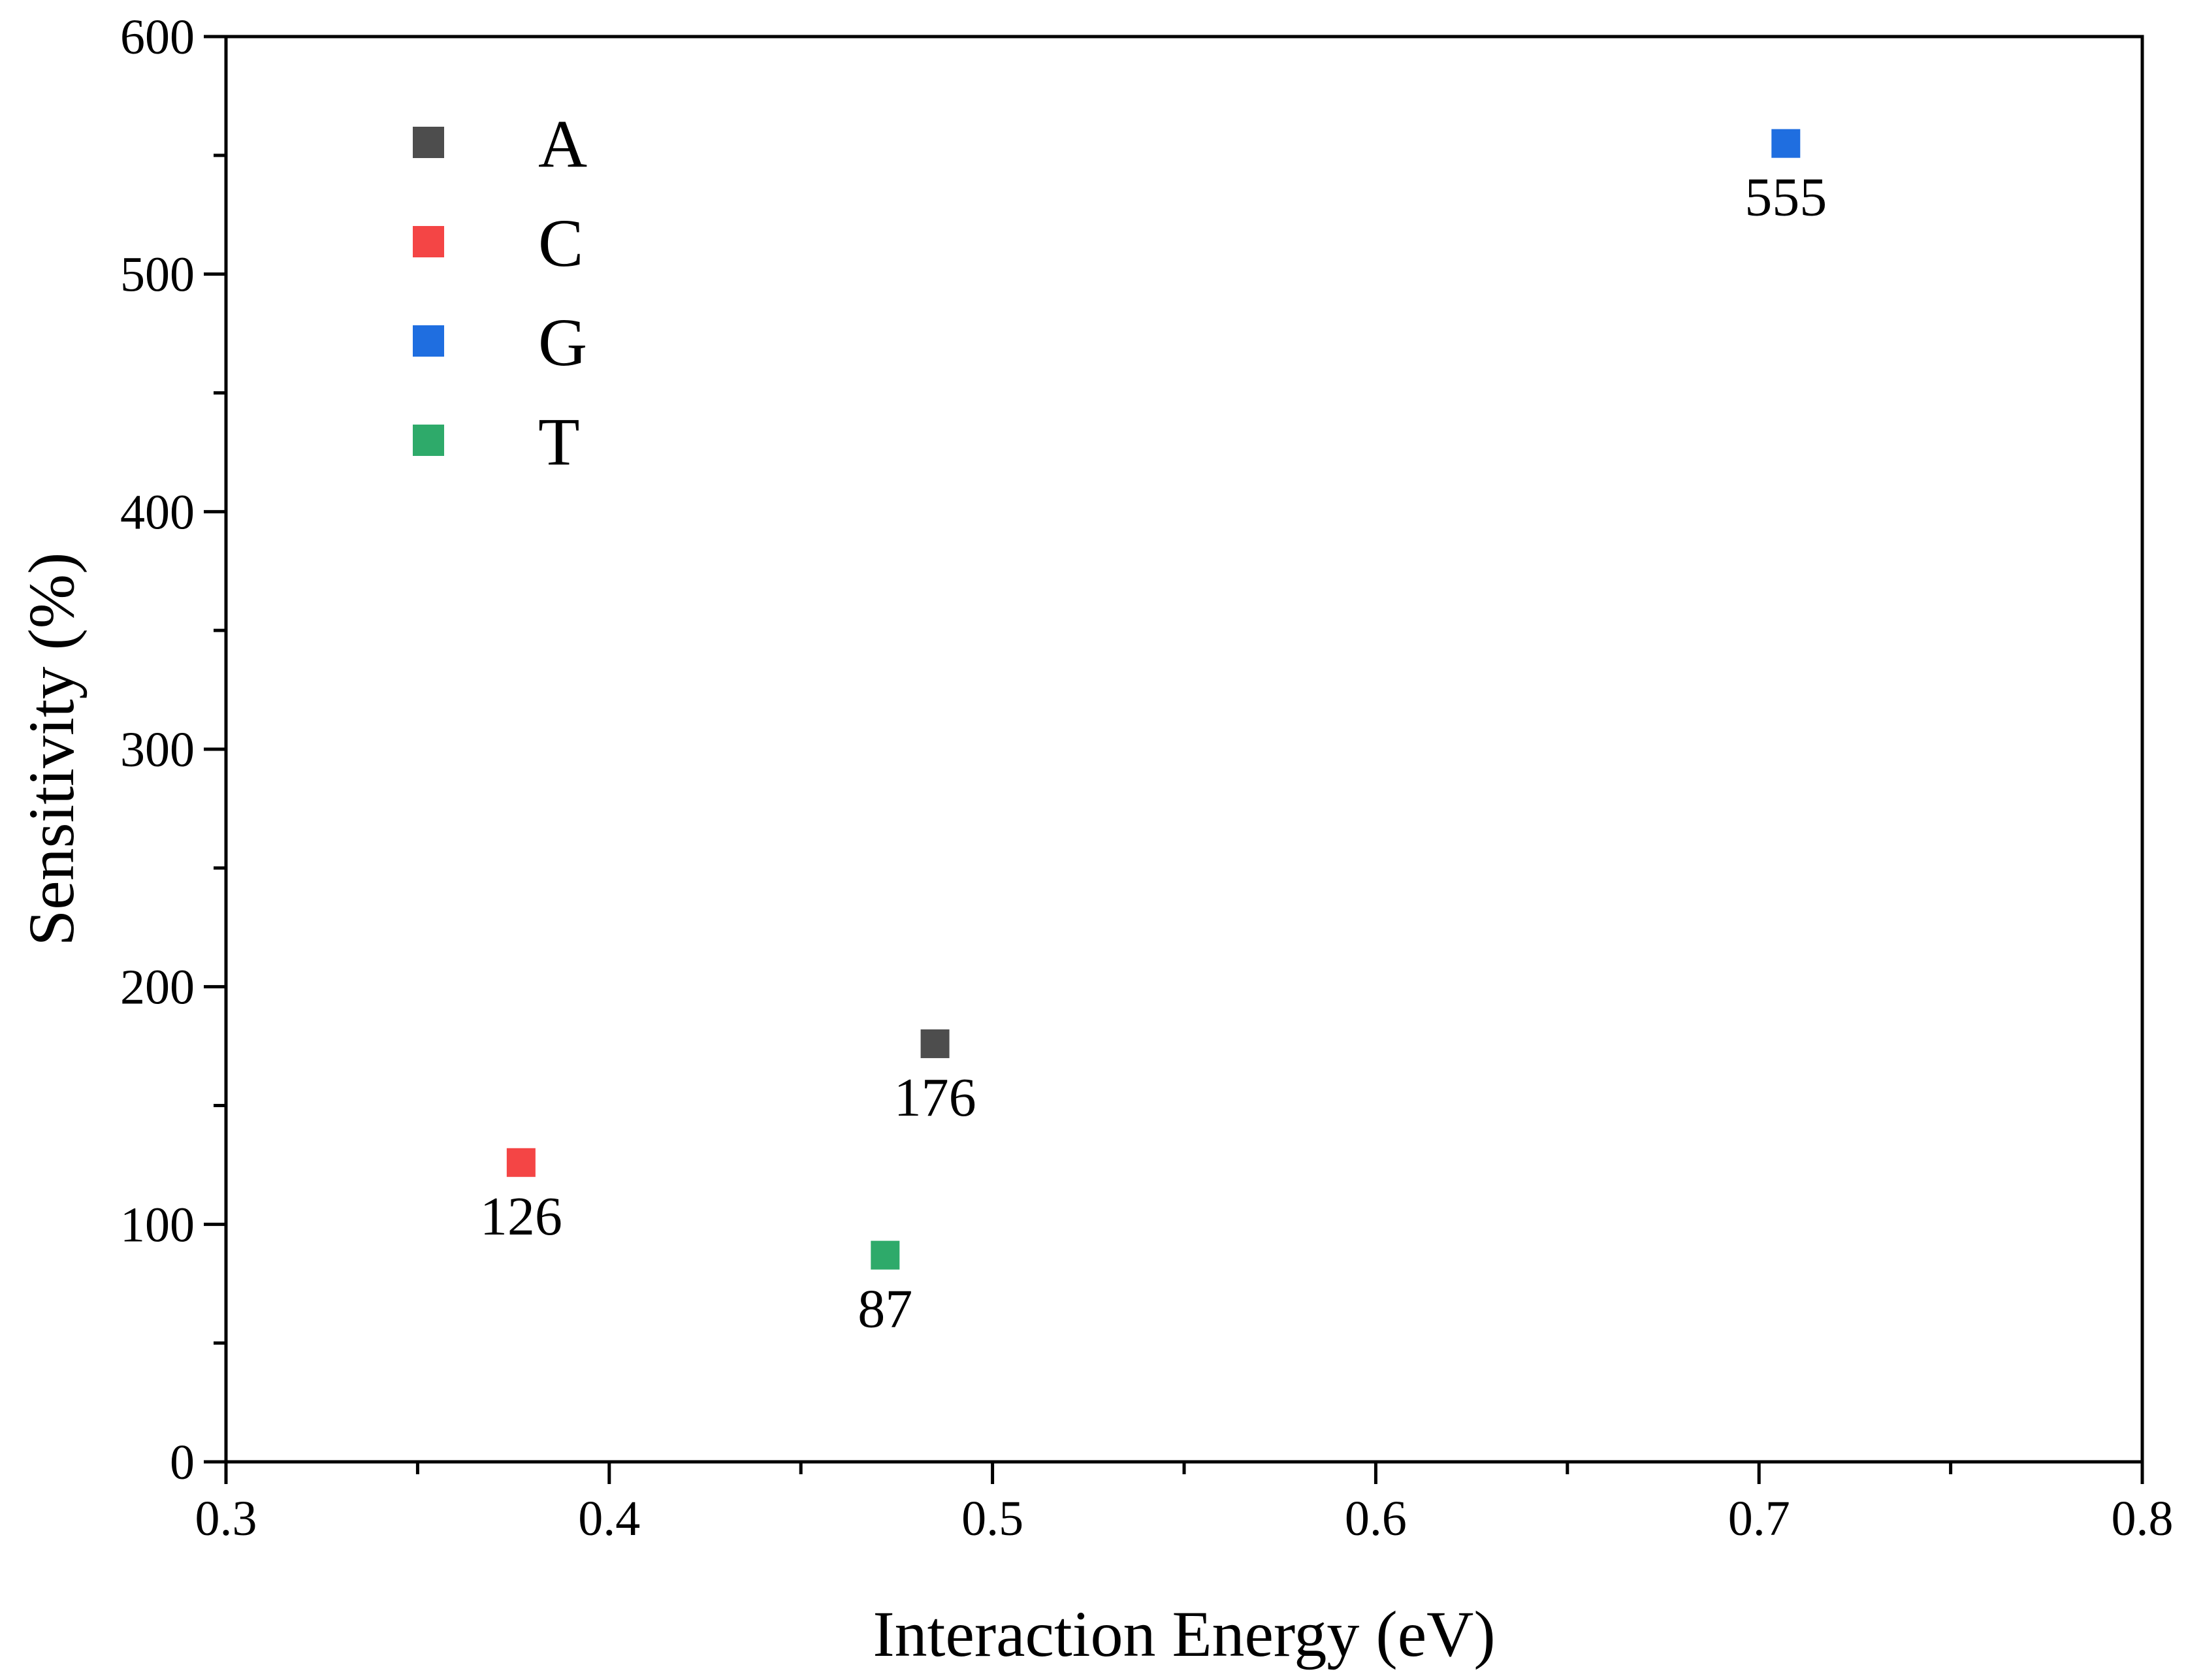 Image resolution: width=2188 pixels, height=1680 pixels. What do you see at coordinates (885, 1309) in the screenshot?
I see `data-label-t: 87` at bounding box center [885, 1309].